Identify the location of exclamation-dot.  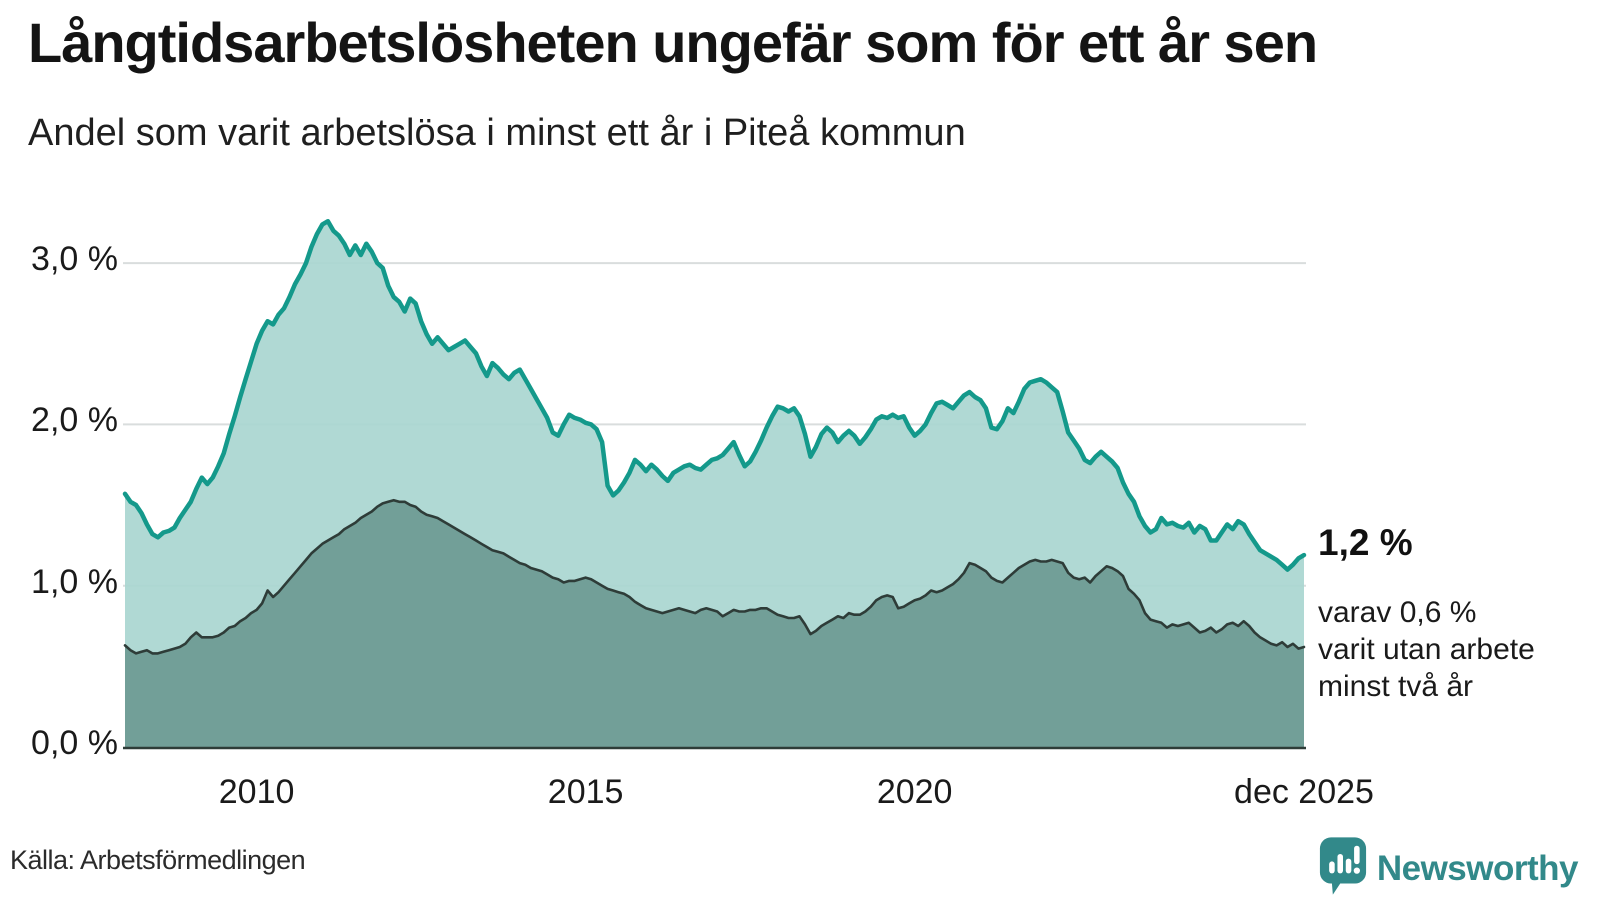
(1356, 870).